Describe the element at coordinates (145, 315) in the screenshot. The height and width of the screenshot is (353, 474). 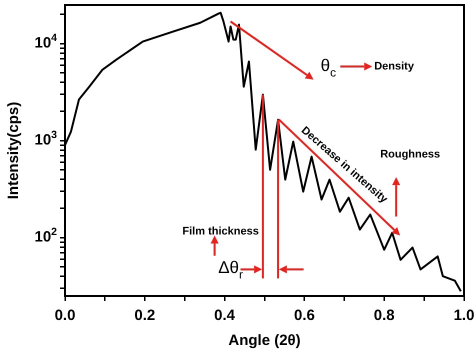
I see `x-tick-label: 0.2` at that location.